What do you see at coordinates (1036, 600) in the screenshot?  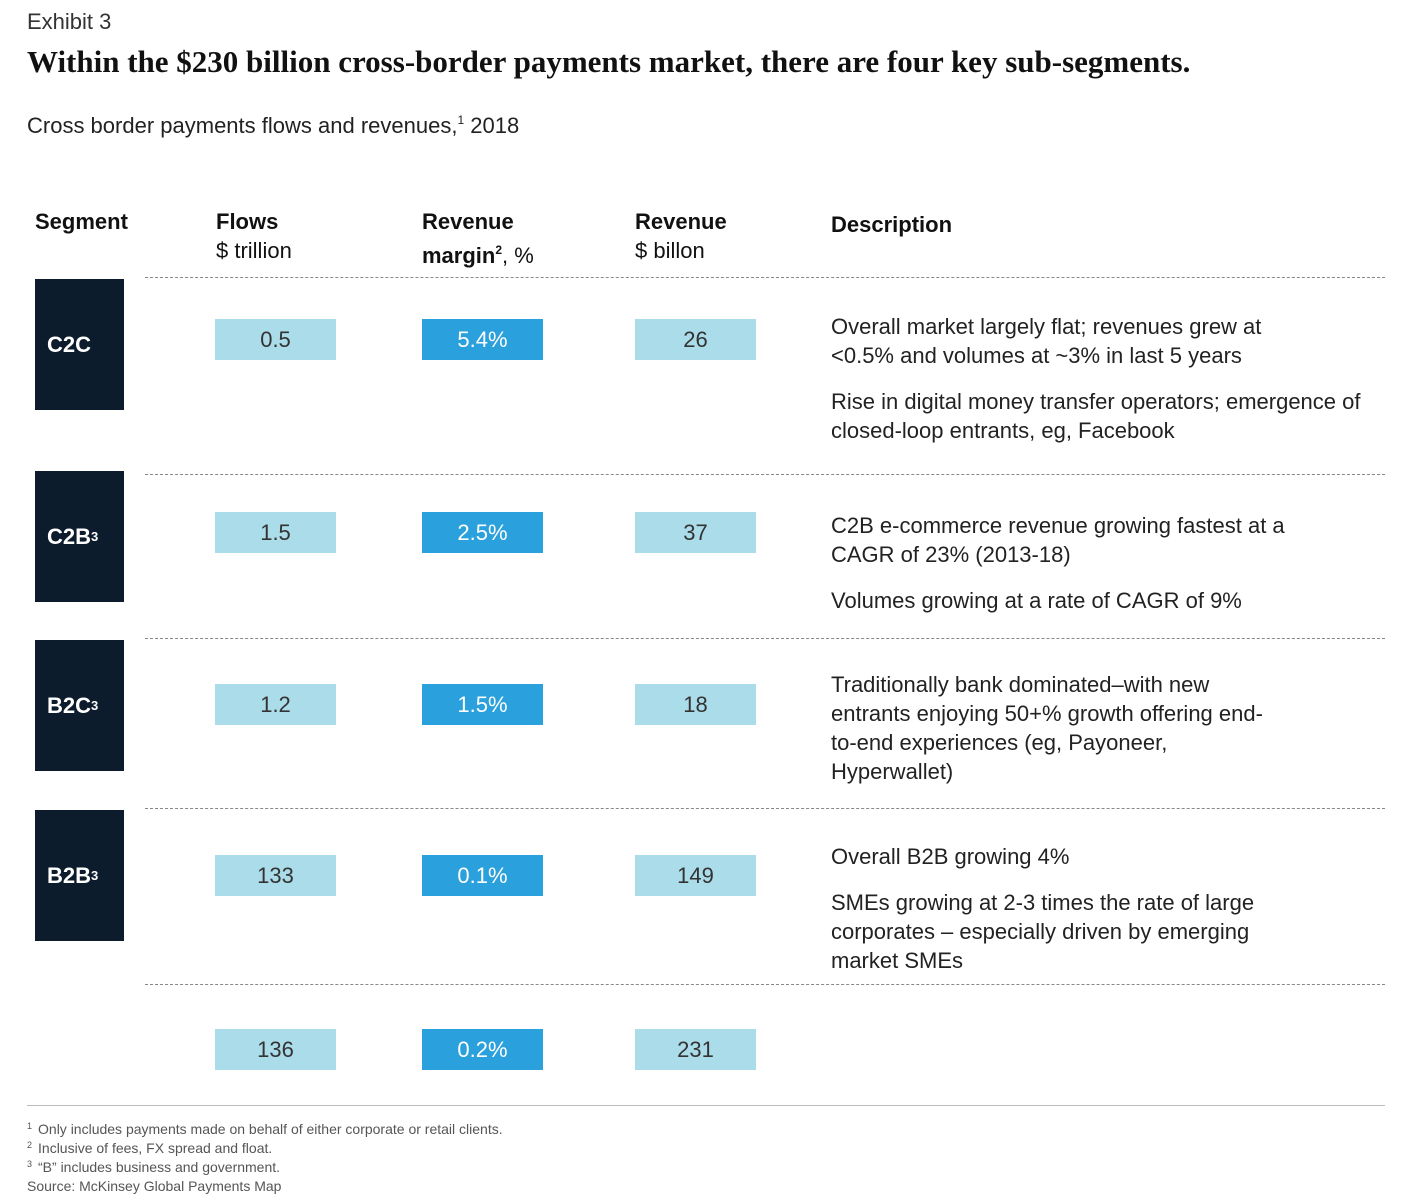 I see `description-text: Volumes growing at a rate of CAGR of 9%` at bounding box center [1036, 600].